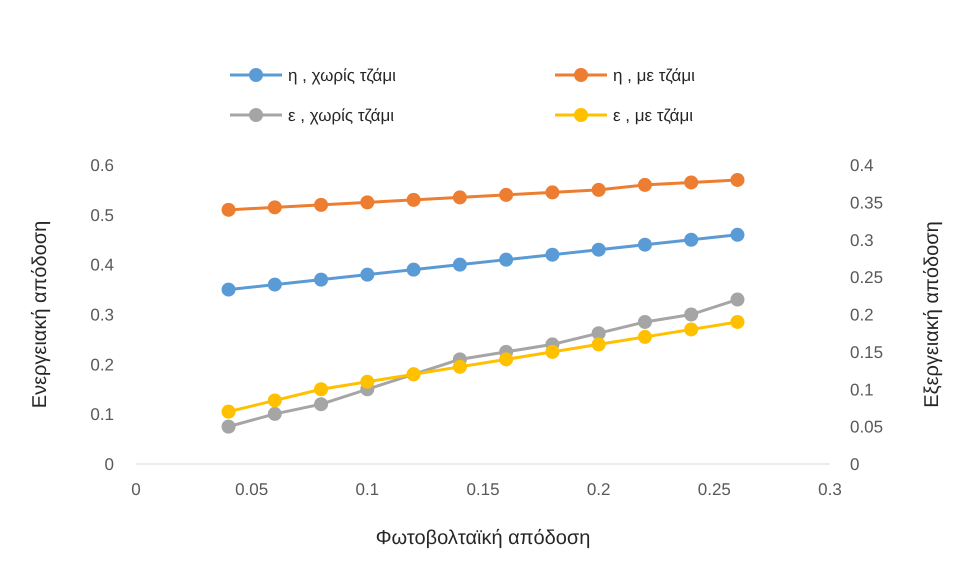 The image size is (959, 577). What do you see at coordinates (102, 215) in the screenshot?
I see `y-tick-label: 0.5` at bounding box center [102, 215].